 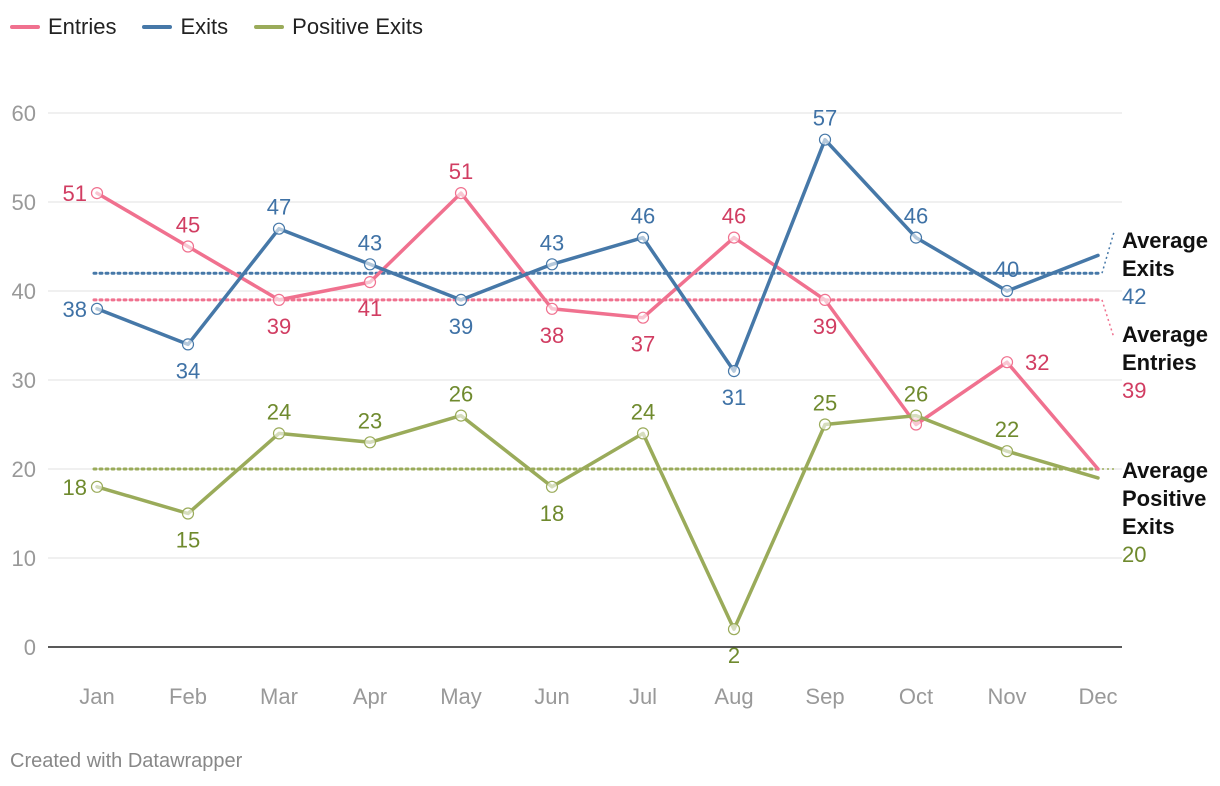 What do you see at coordinates (1007, 429) in the screenshot?
I see `data-label-positive-nov: 22` at bounding box center [1007, 429].